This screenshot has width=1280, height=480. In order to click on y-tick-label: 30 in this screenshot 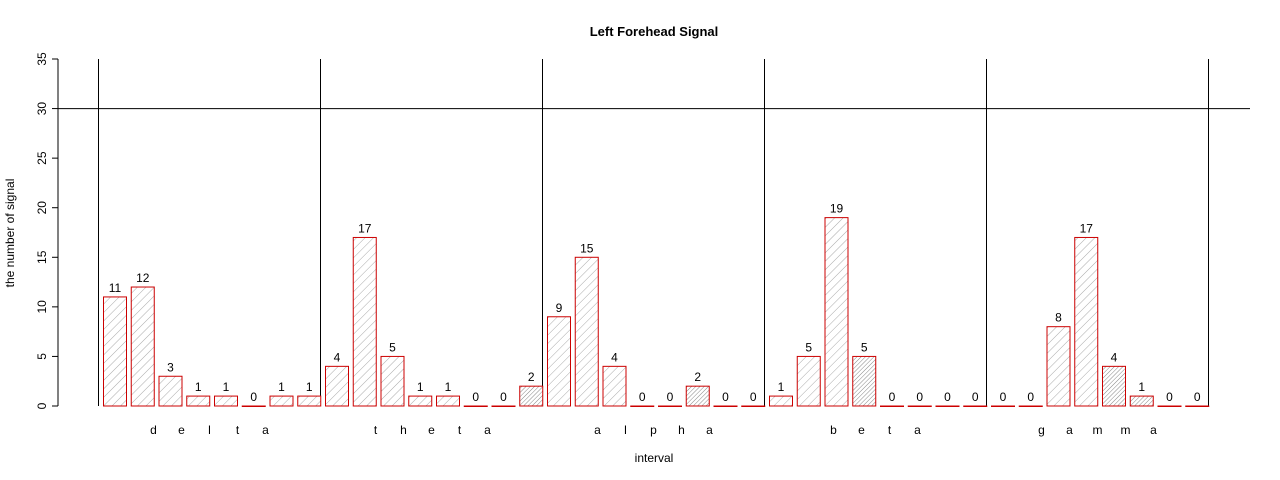, I will do `click(42, 109)`.